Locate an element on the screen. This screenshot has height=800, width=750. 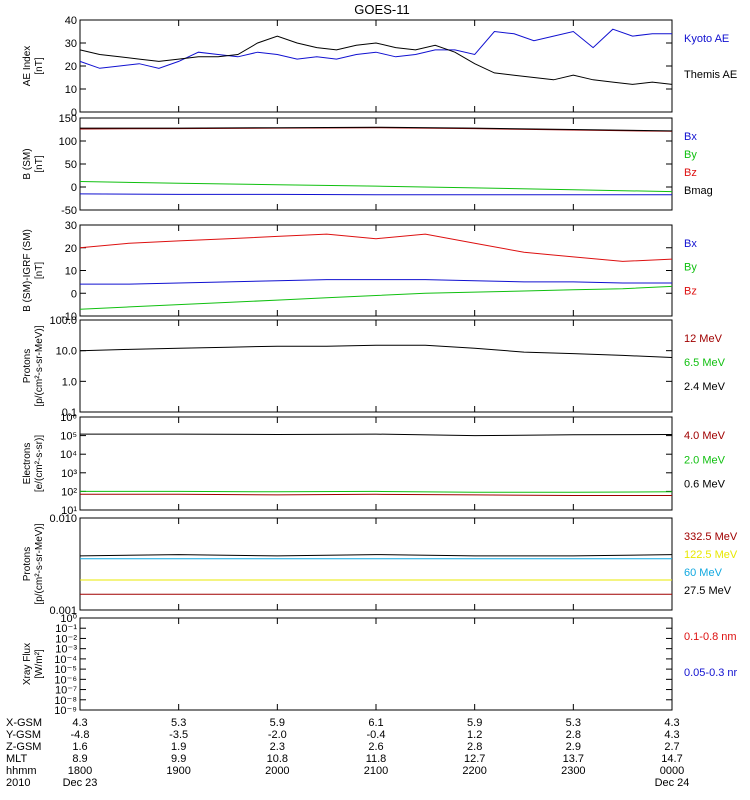
x-row-label: Y-GSM is located at coordinates (23, 735).